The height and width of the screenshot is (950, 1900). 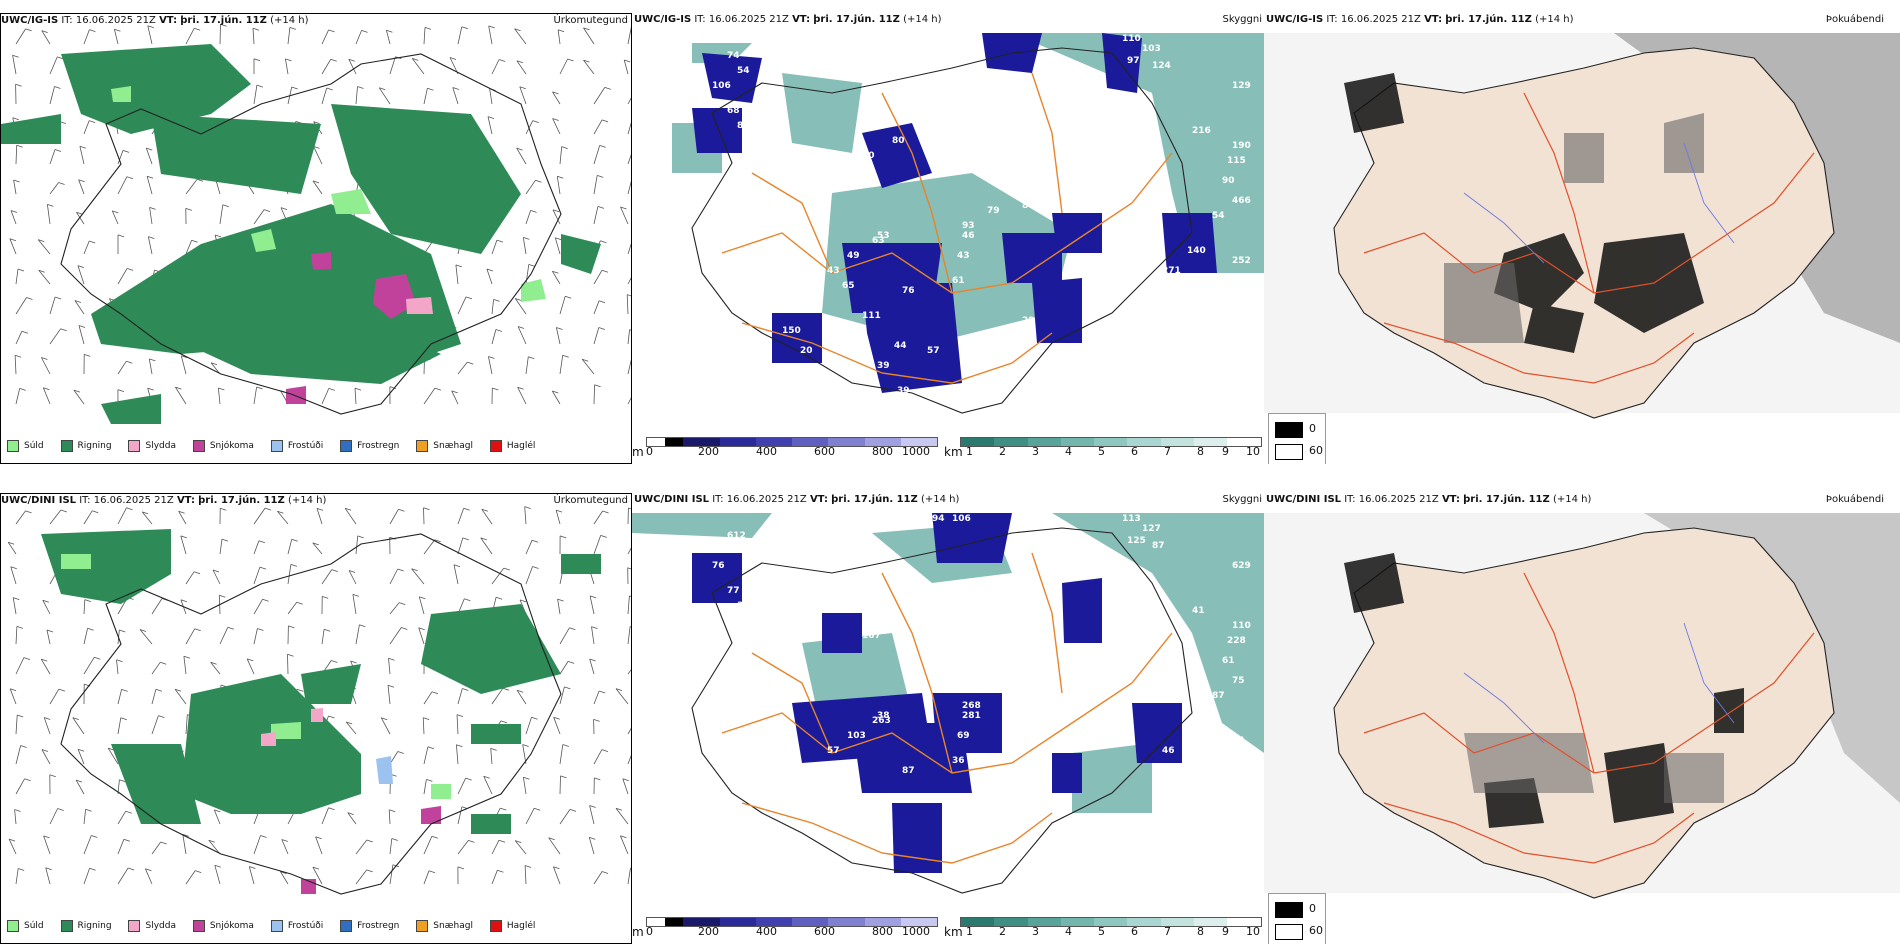 I want to click on cbar-km-tick: 8, so click(x=1200, y=931).